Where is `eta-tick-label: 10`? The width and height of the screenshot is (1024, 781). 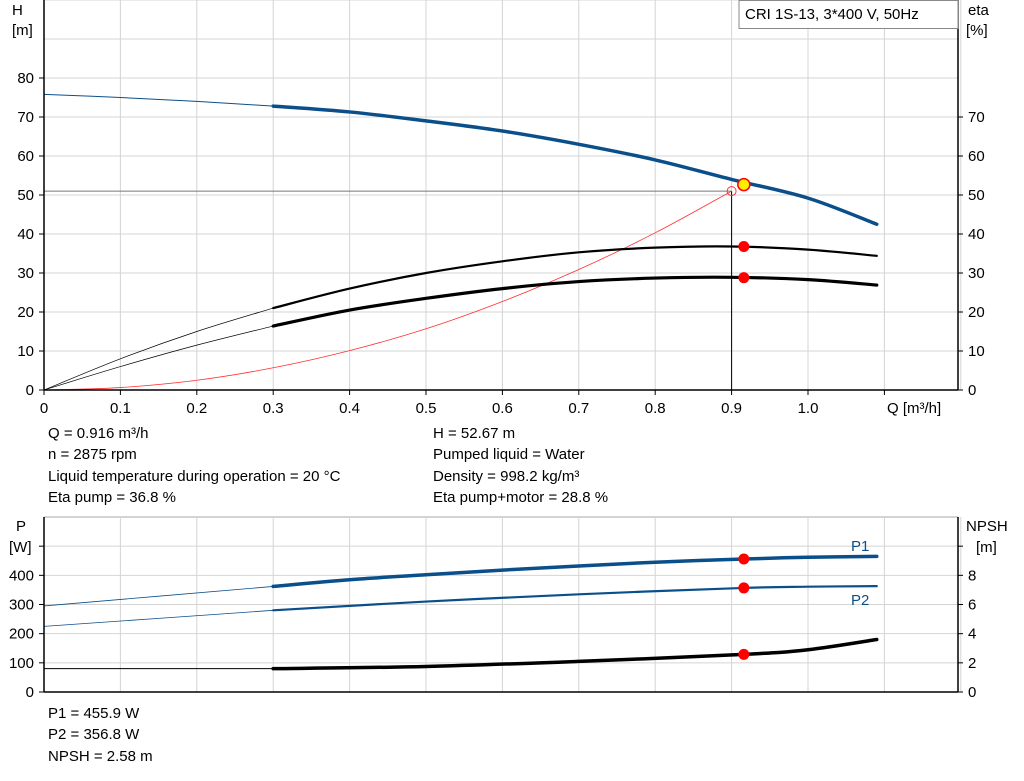
eta-tick-label: 10 is located at coordinates (976, 351).